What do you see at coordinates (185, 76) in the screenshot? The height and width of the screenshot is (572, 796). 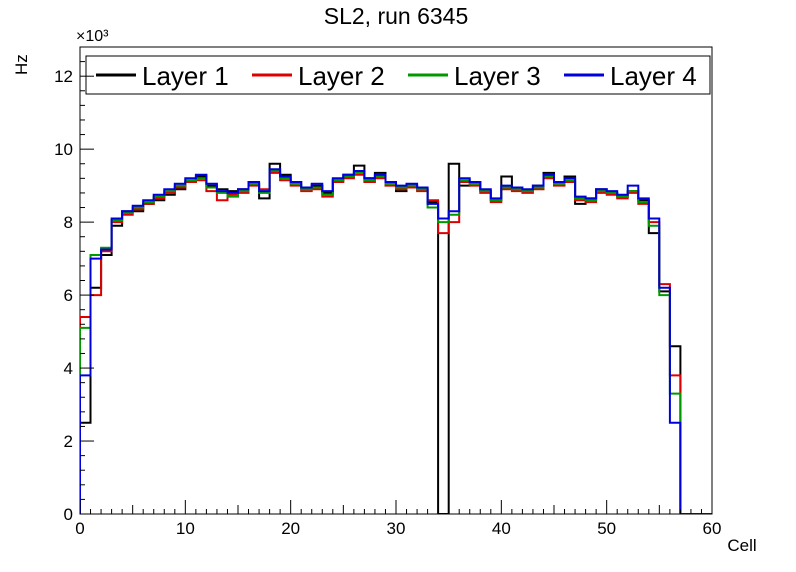 I see `legend-label: Layer 1` at bounding box center [185, 76].